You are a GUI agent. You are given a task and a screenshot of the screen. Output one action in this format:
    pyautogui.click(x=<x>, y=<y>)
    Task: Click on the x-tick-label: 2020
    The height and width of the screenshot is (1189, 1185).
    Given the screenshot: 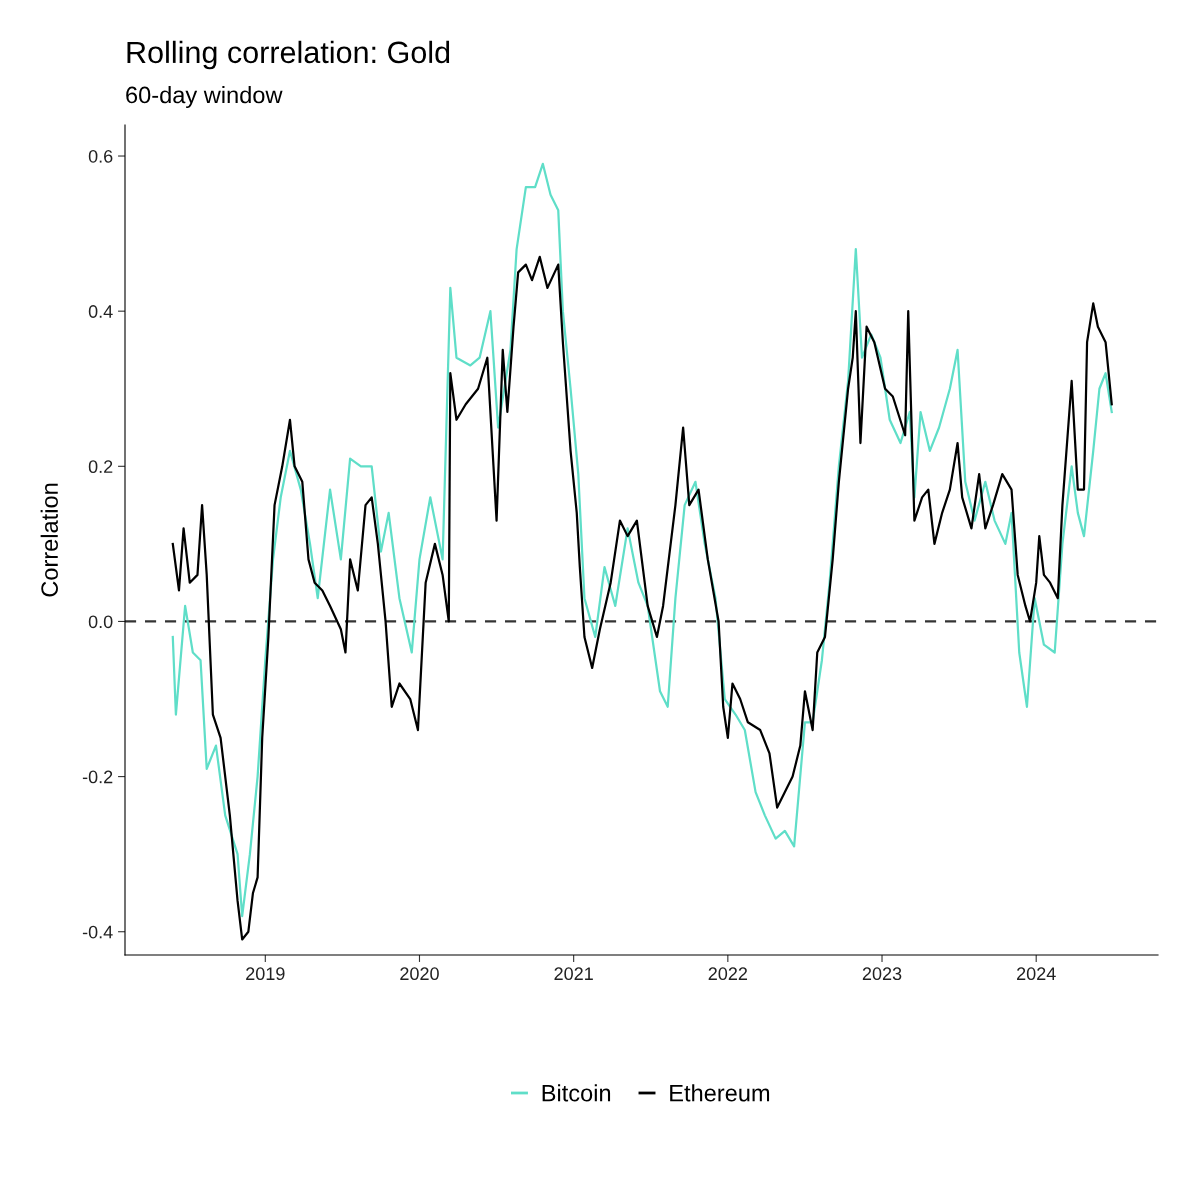 What is the action you would take?
    pyautogui.click(x=419, y=974)
    